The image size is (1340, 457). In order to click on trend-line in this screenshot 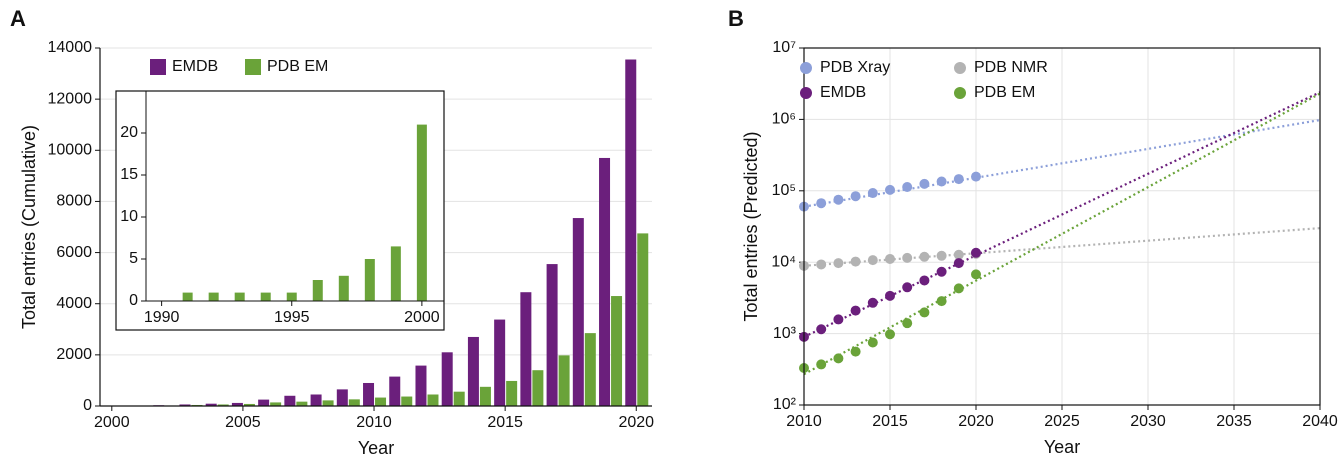, I will do `click(1062, 163)`.